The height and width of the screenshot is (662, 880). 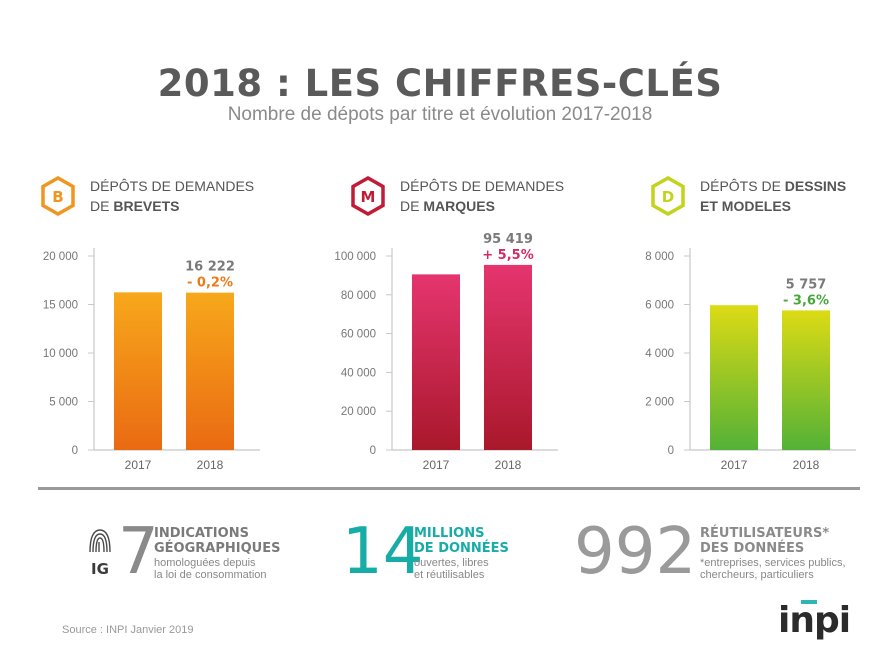 I want to click on panel-header-text: DÉPÔTS DE DEMANDES DE BREVETS, so click(x=172, y=196).